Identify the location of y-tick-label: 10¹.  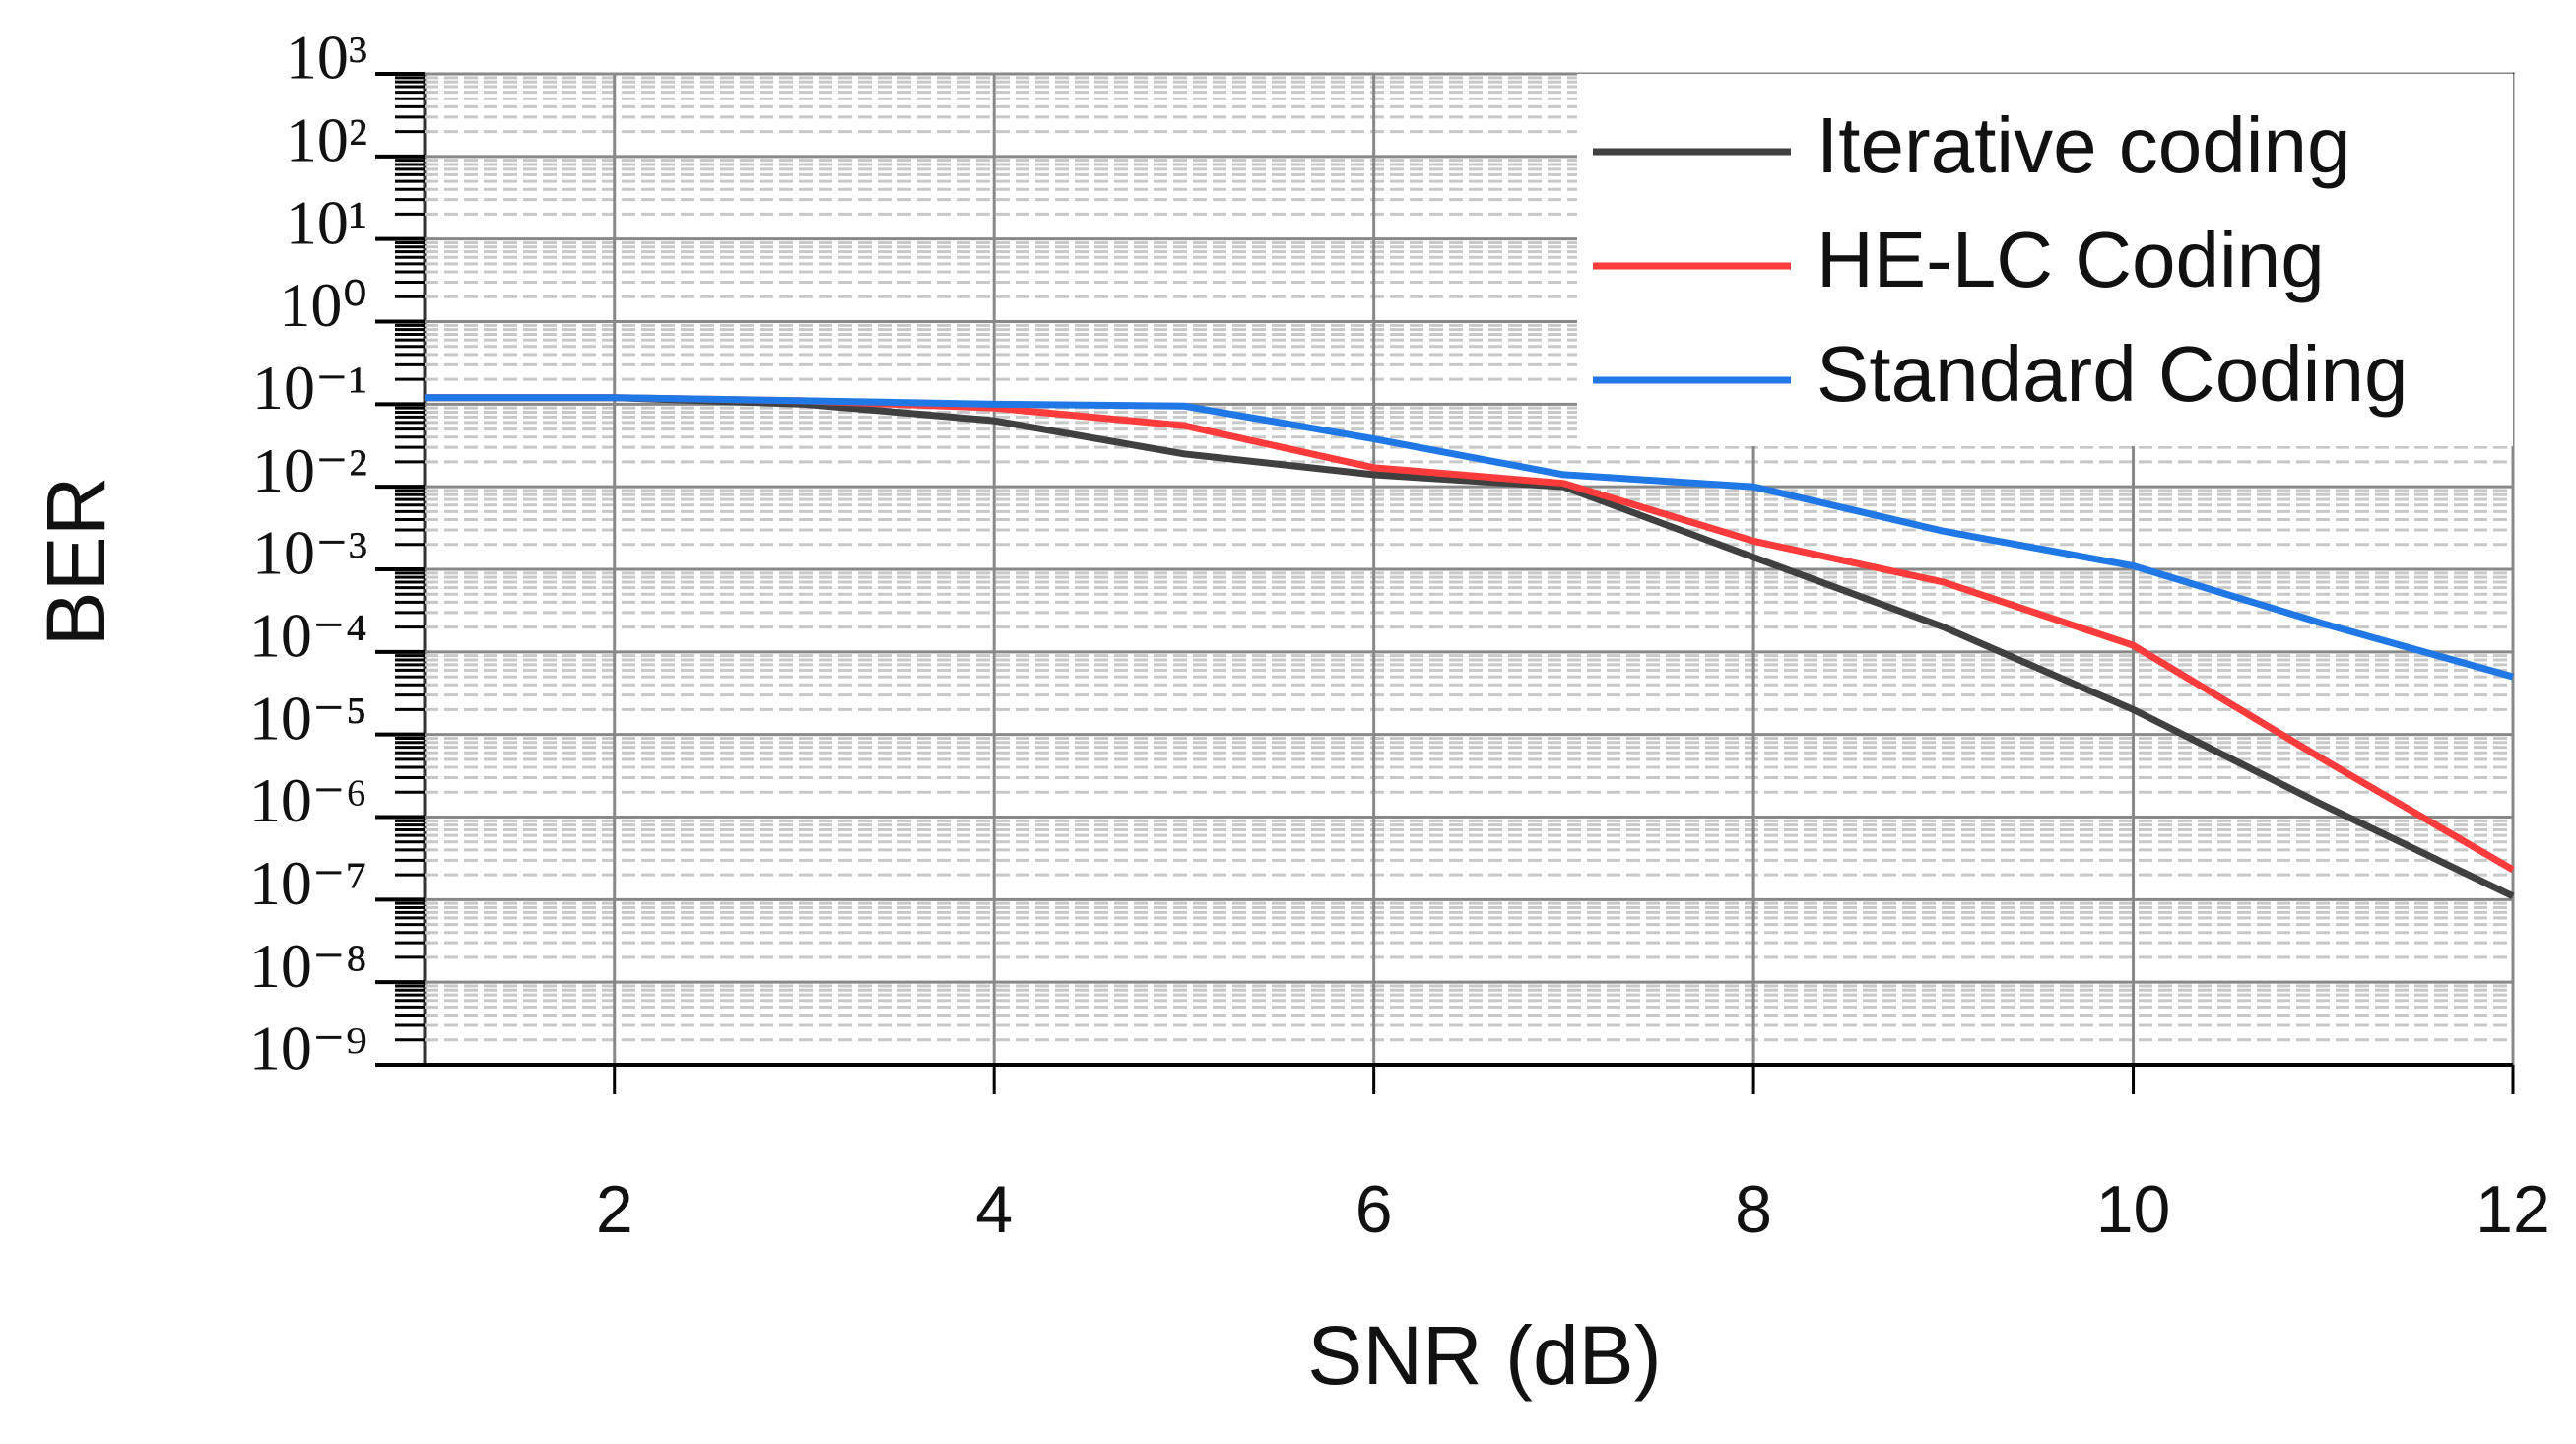
(327, 222).